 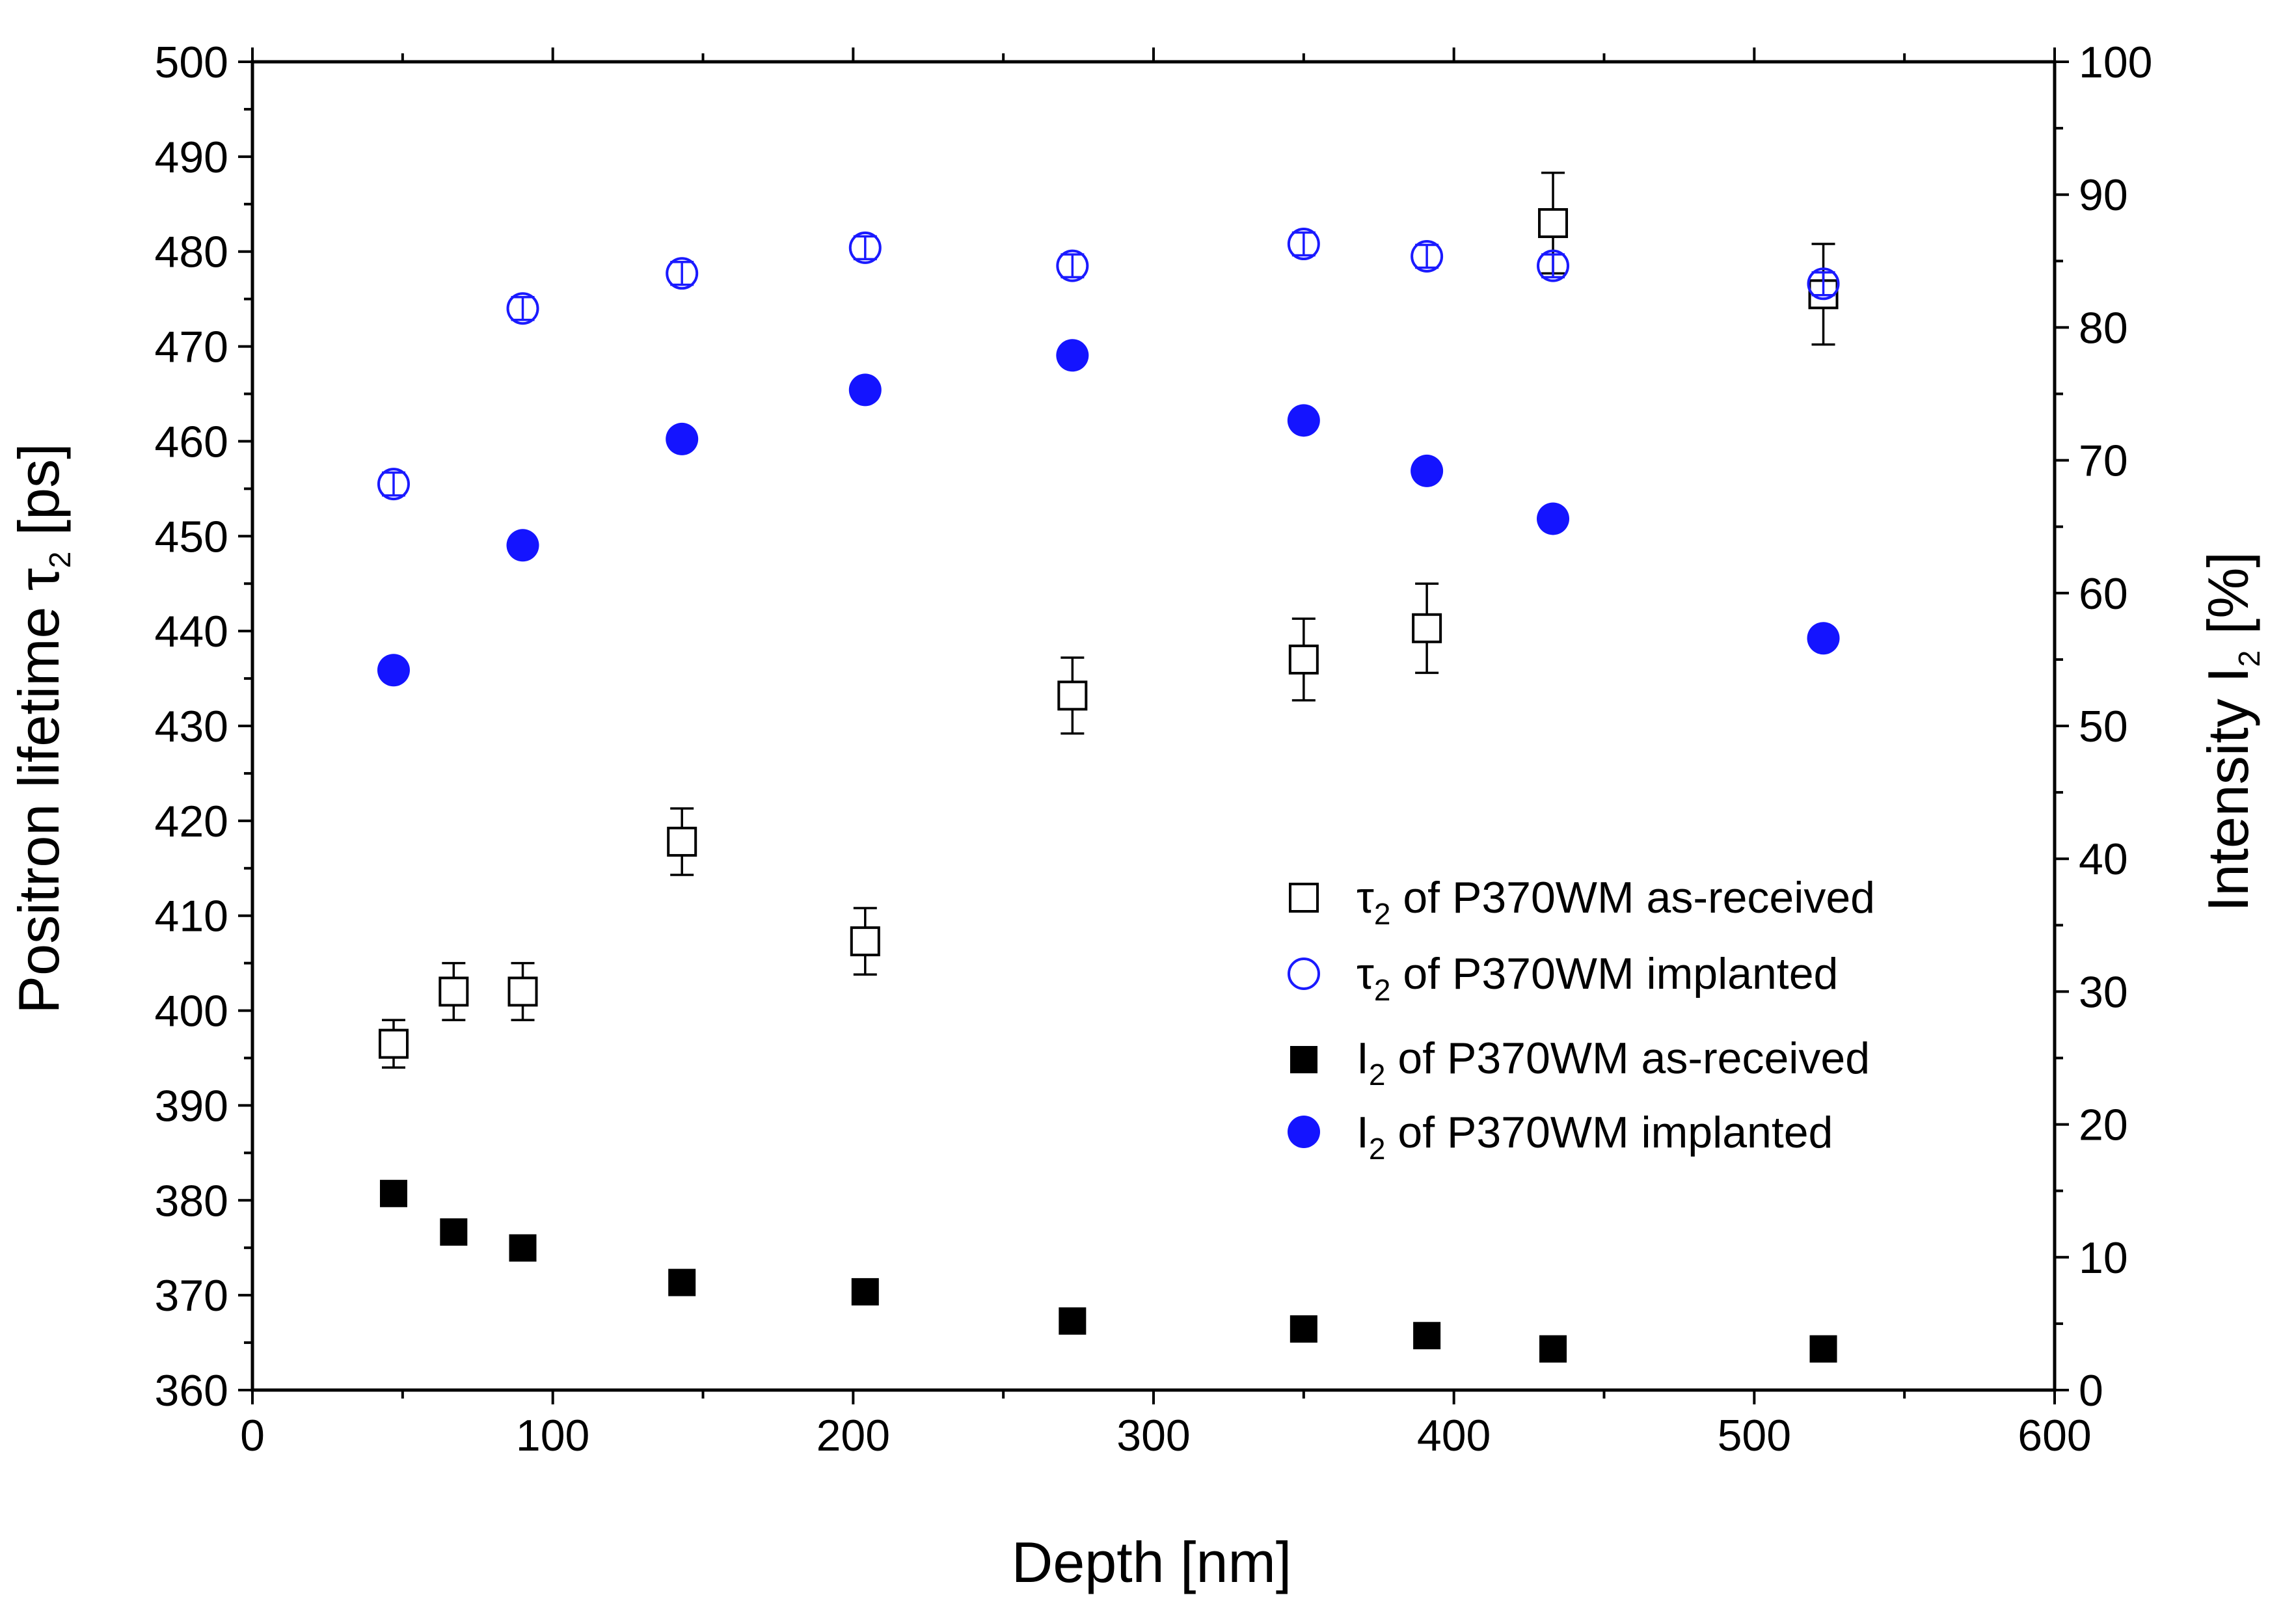 I want to click on x-axis-label: Depth [nm], so click(x=1151, y=1562).